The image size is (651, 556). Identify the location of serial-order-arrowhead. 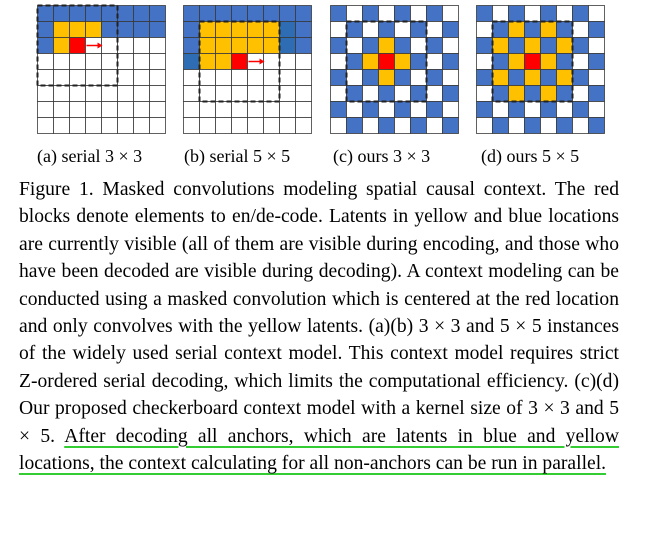
(262, 61).